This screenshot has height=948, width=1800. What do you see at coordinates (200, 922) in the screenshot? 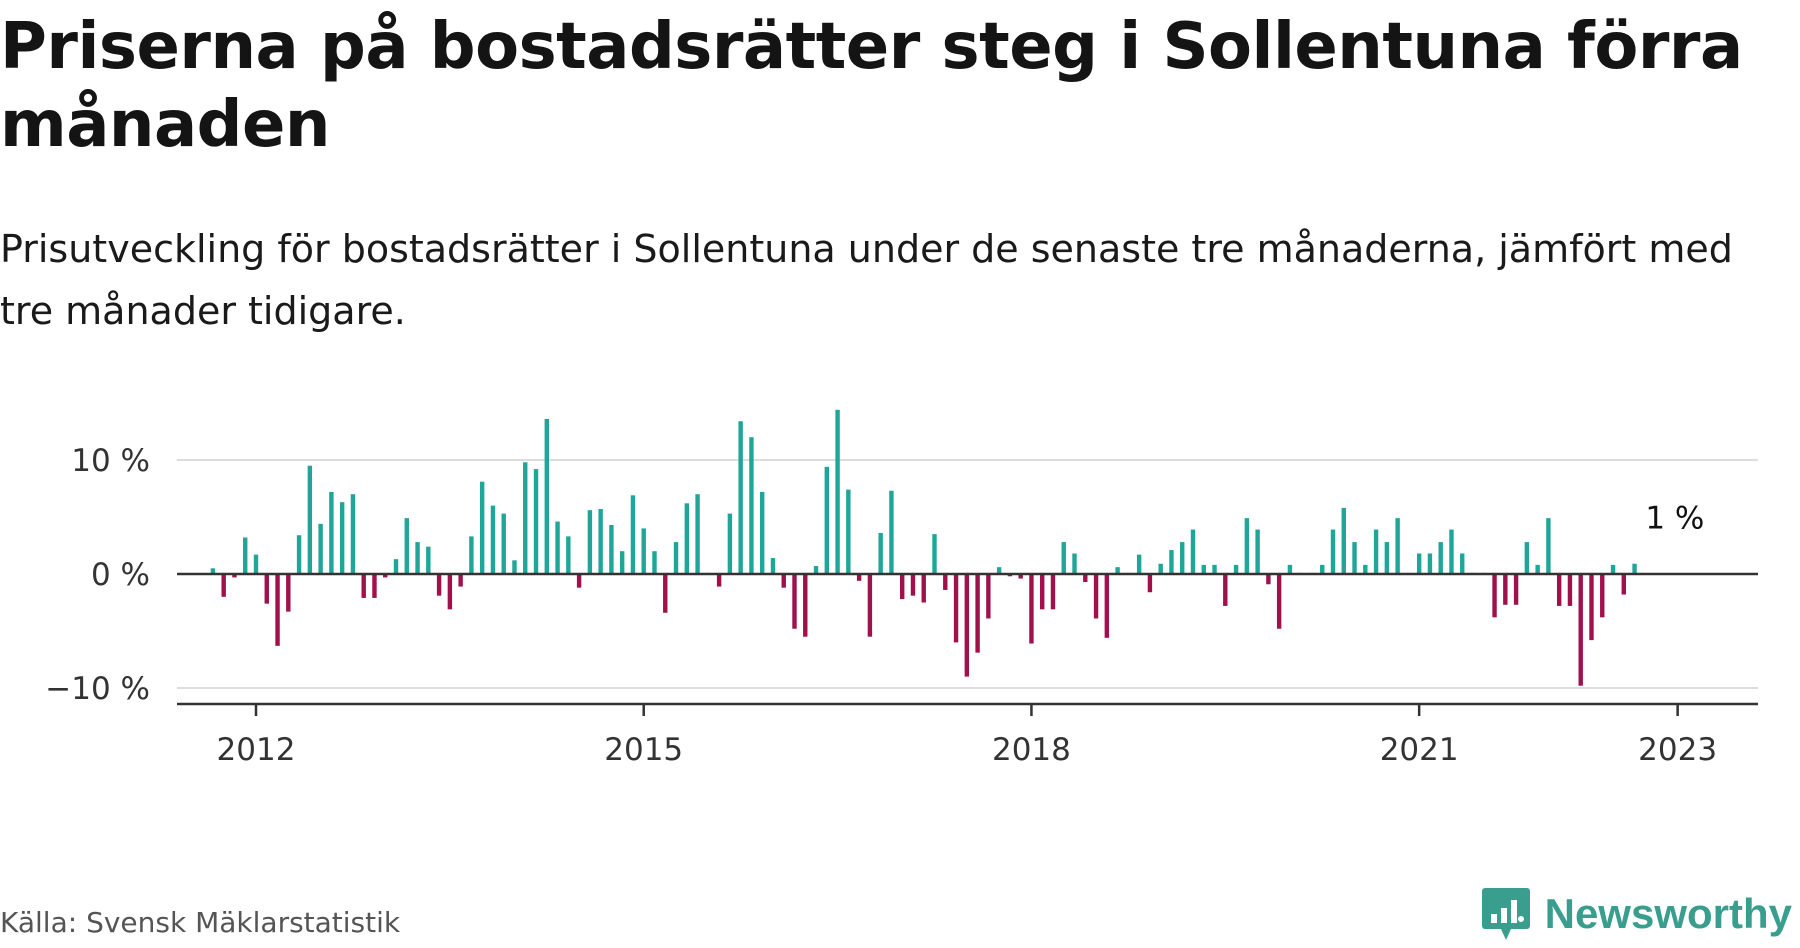
I see `source-note: Källa: Svensk Mäklarstatistik` at bounding box center [200, 922].